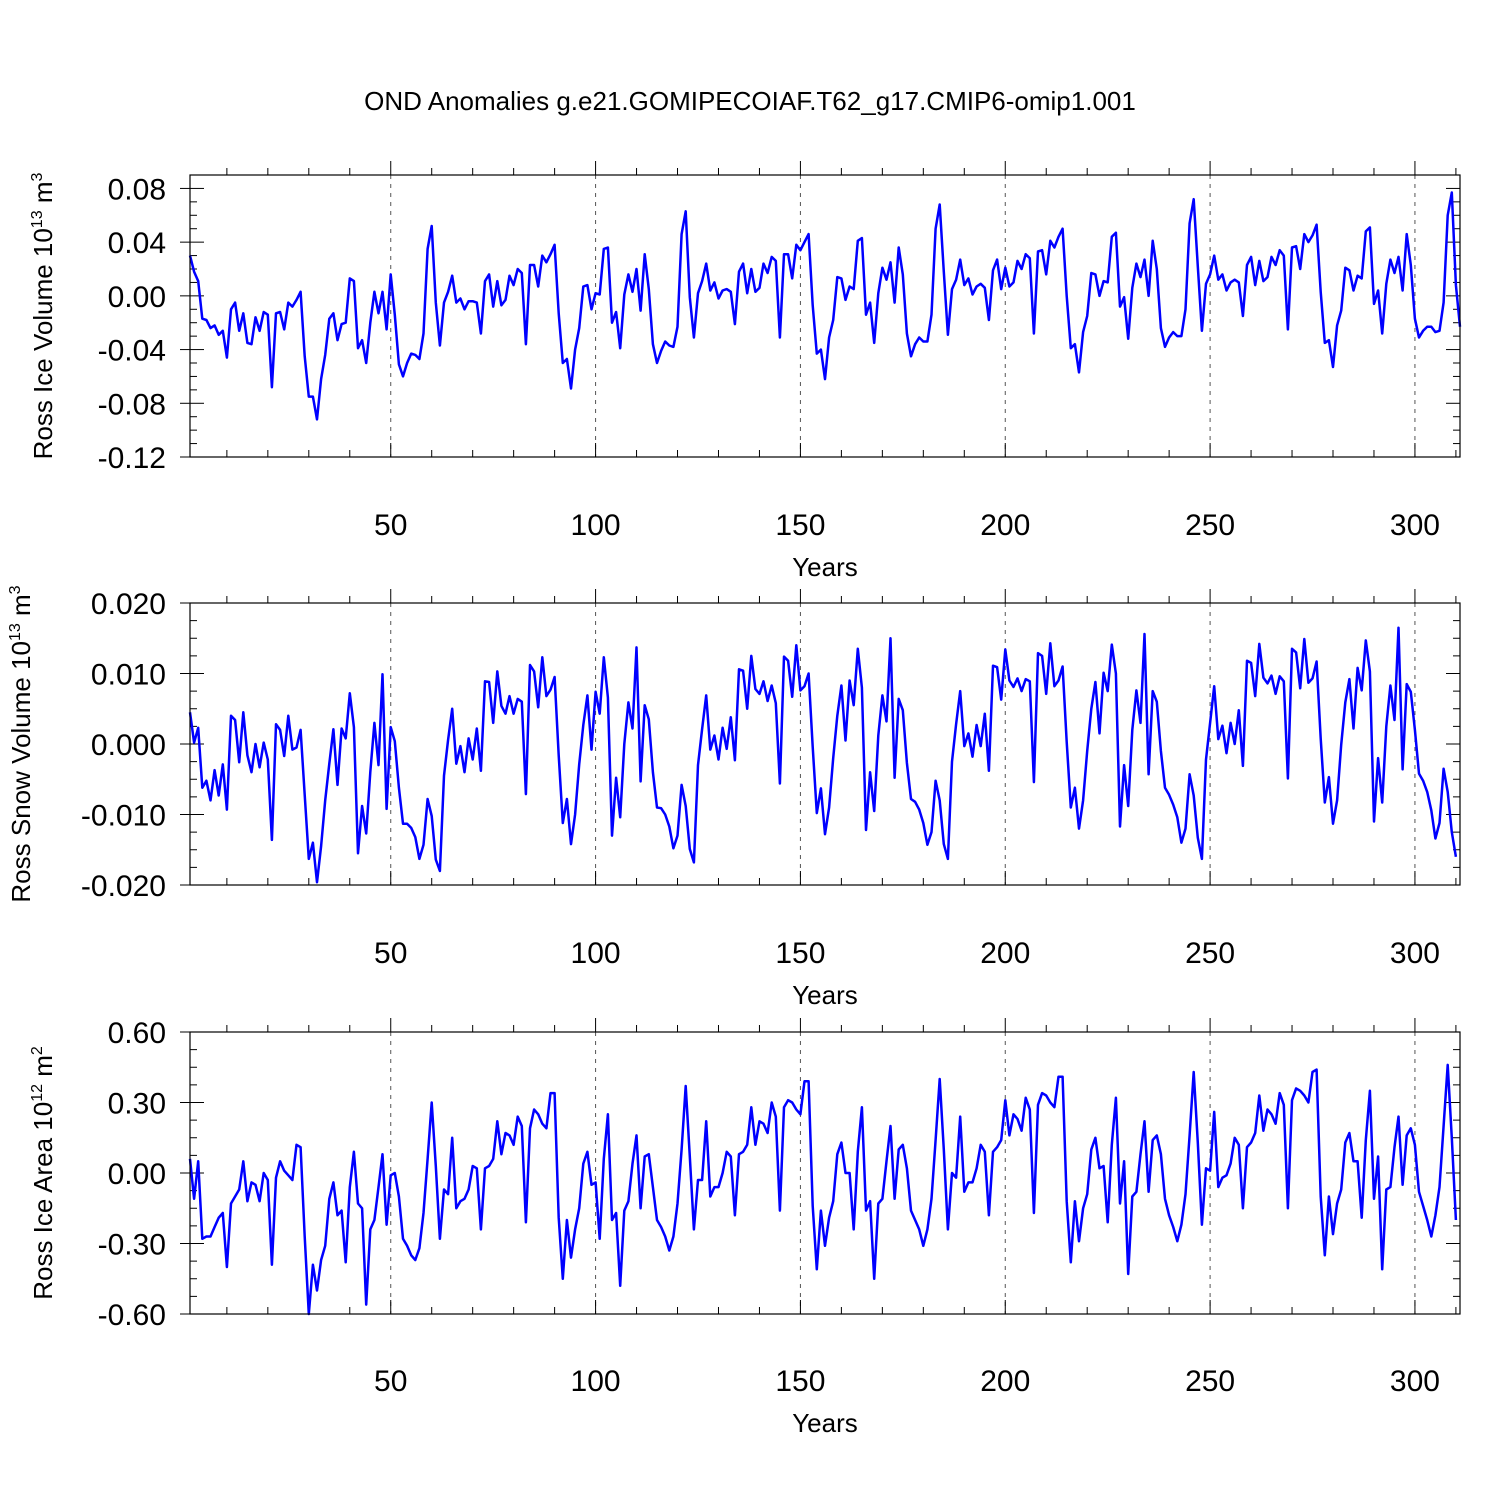  What do you see at coordinates (128, 675) in the screenshot?
I see `y-tick-label: 0.010` at bounding box center [128, 675].